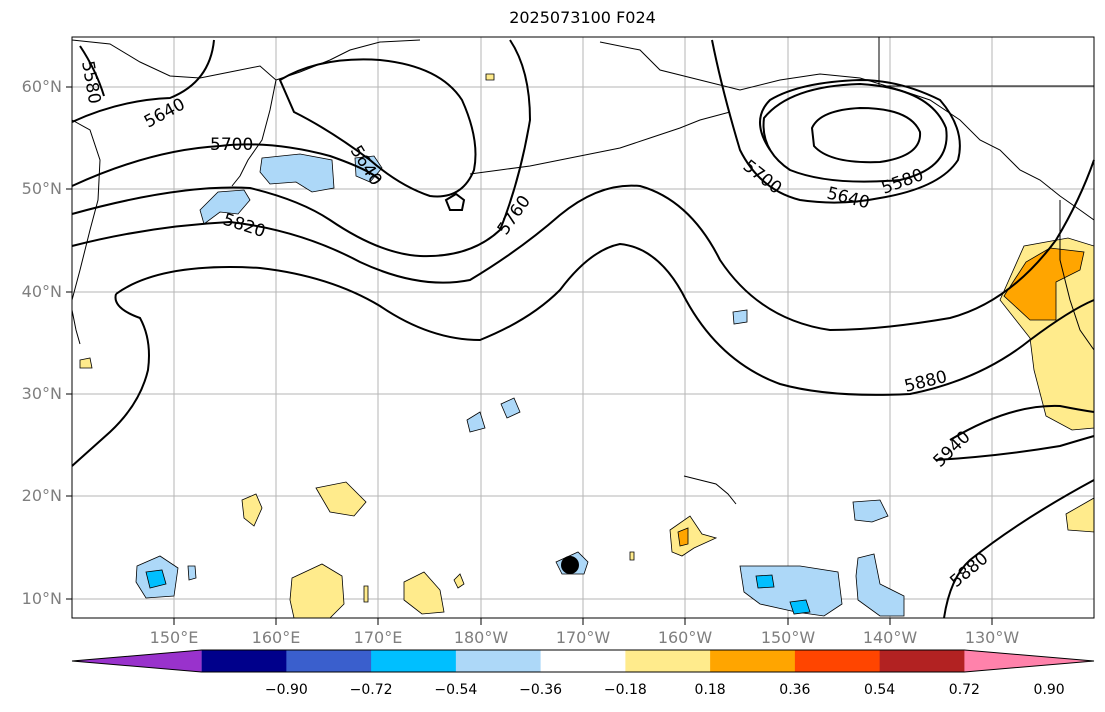 The height and width of the screenshot is (712, 1105). Describe the element at coordinates (174, 637) in the screenshot. I see `lon-label: 150°E` at that location.